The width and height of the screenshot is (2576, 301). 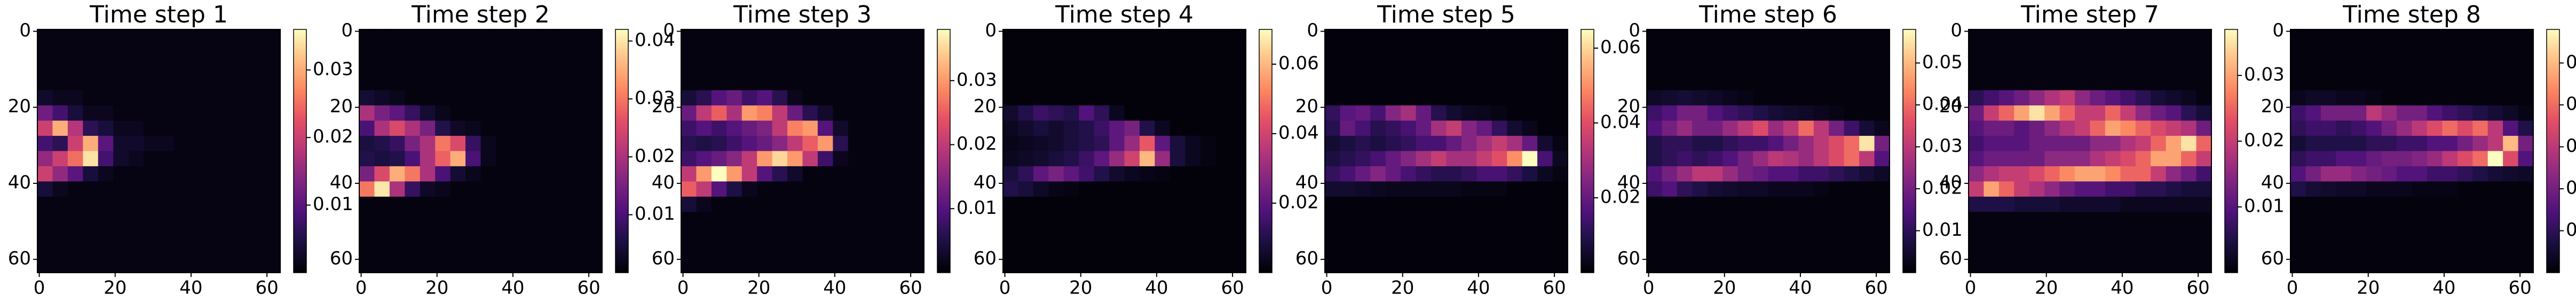 I want to click on x-tick-label: 40, so click(x=2122, y=288).